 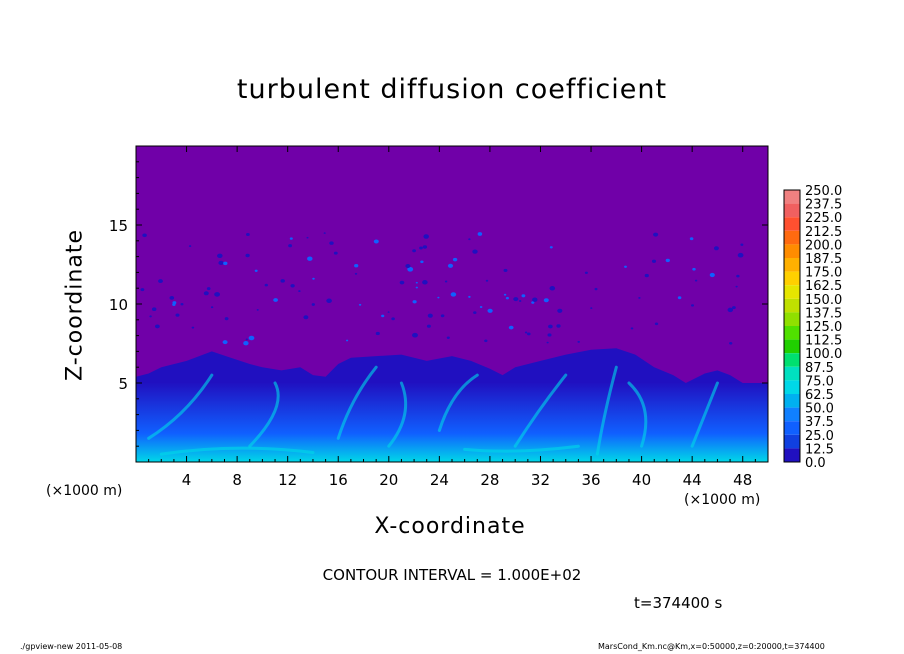 What do you see at coordinates (237, 480) in the screenshot?
I see `x-tick-label: 8` at bounding box center [237, 480].